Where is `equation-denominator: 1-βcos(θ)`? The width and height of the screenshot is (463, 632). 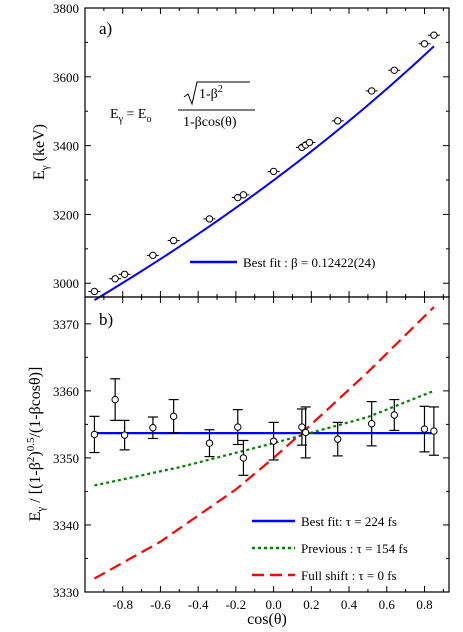
equation-denominator: 1-βcos(θ) is located at coordinates (210, 122).